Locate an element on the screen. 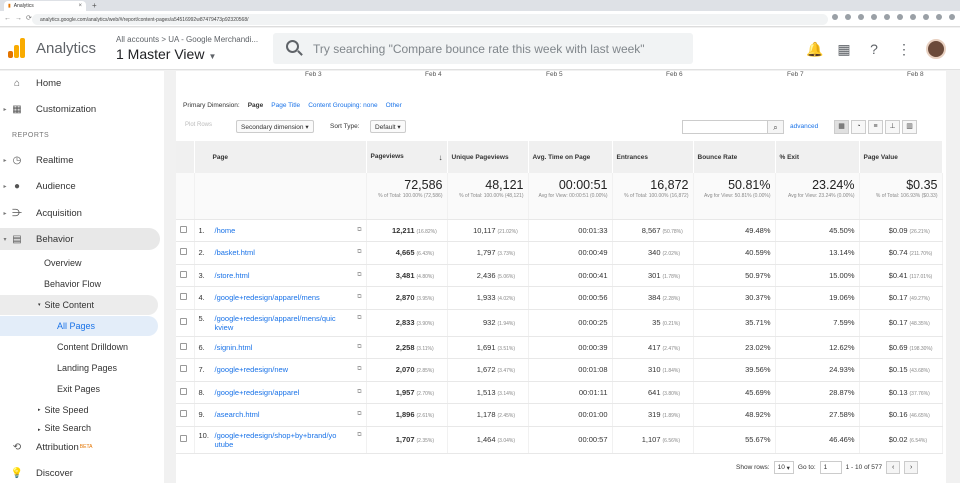 This screenshot has width=960, height=483. page-link: /google+redesign/apparel/mens is located at coordinates (267, 298).